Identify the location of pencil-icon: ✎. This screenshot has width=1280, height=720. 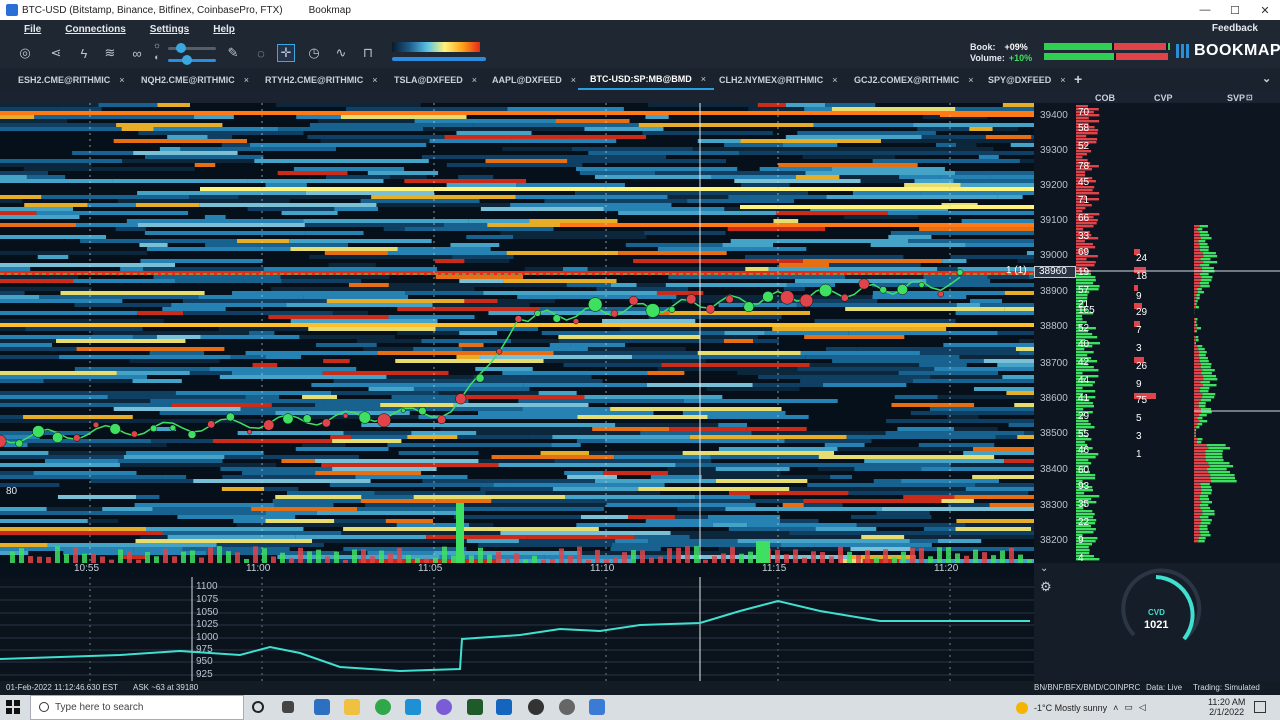
(233, 52).